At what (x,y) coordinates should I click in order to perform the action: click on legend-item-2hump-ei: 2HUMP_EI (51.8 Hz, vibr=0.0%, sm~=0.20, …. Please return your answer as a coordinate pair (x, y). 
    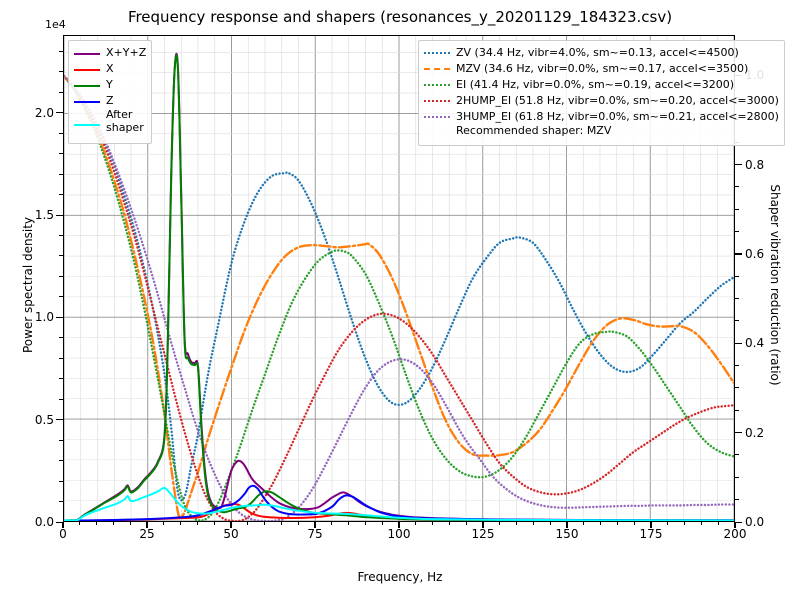
    Looking at the image, I should click on (601, 101).